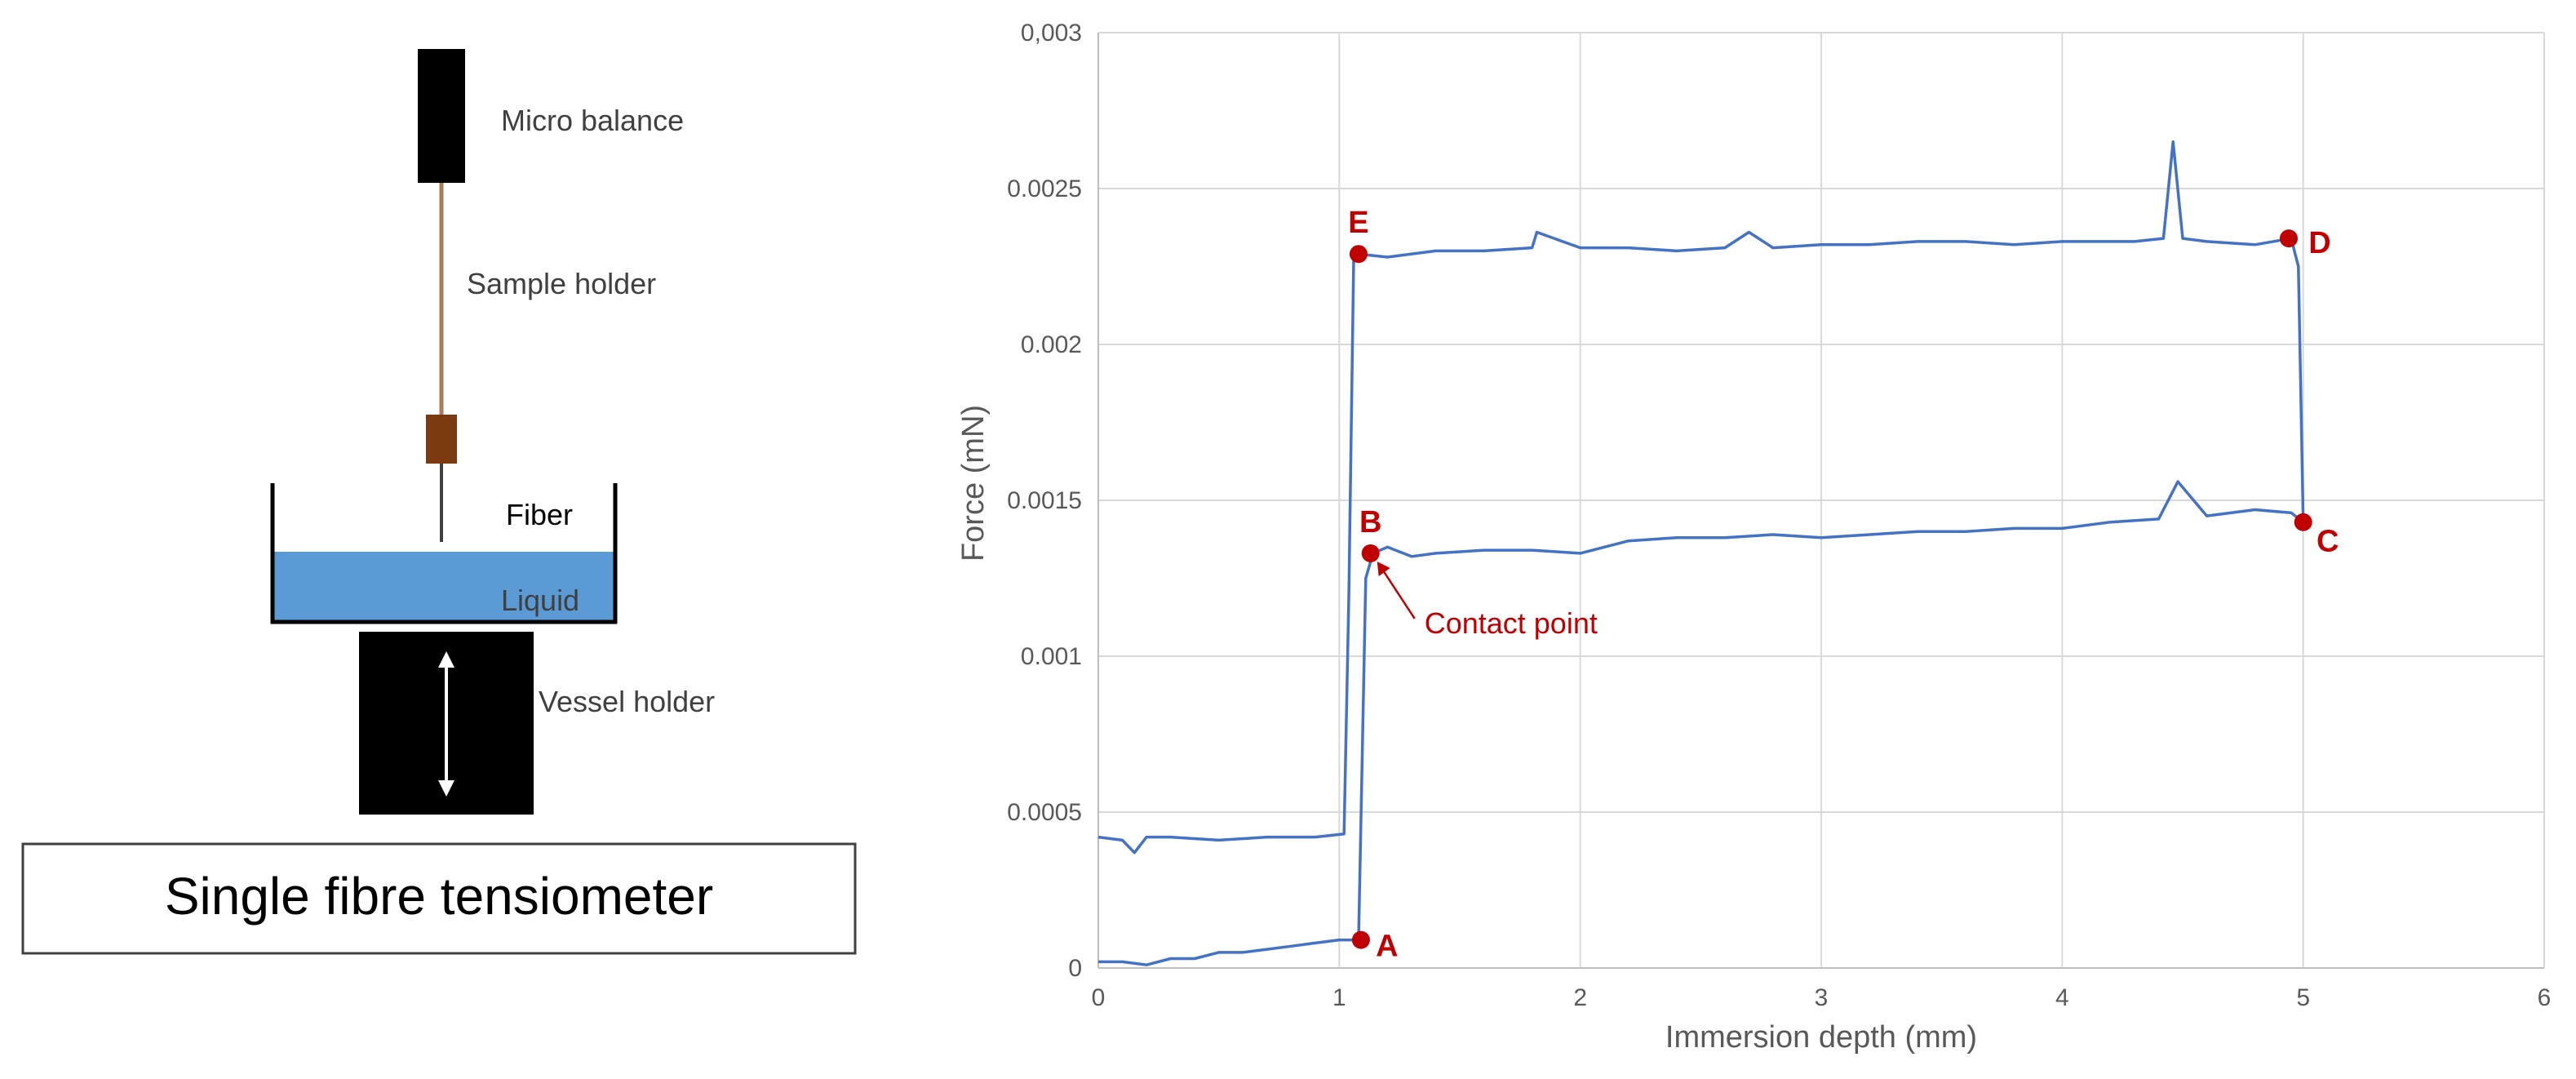 The height and width of the screenshot is (1079, 2576). I want to click on annotation-arrowhead, so click(1383, 568).